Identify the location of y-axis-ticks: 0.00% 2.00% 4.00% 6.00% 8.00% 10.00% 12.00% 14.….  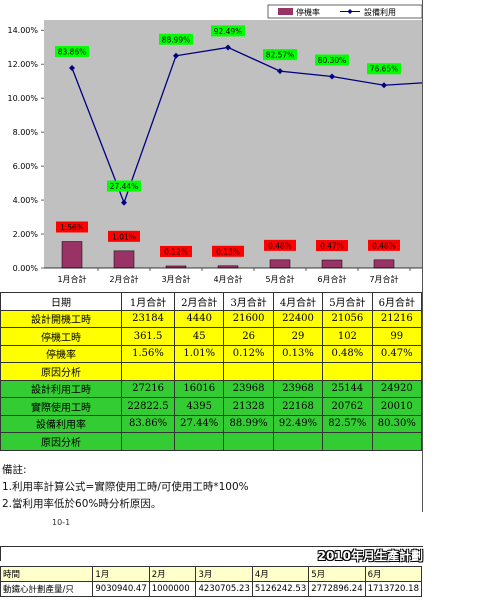
(25, 149).